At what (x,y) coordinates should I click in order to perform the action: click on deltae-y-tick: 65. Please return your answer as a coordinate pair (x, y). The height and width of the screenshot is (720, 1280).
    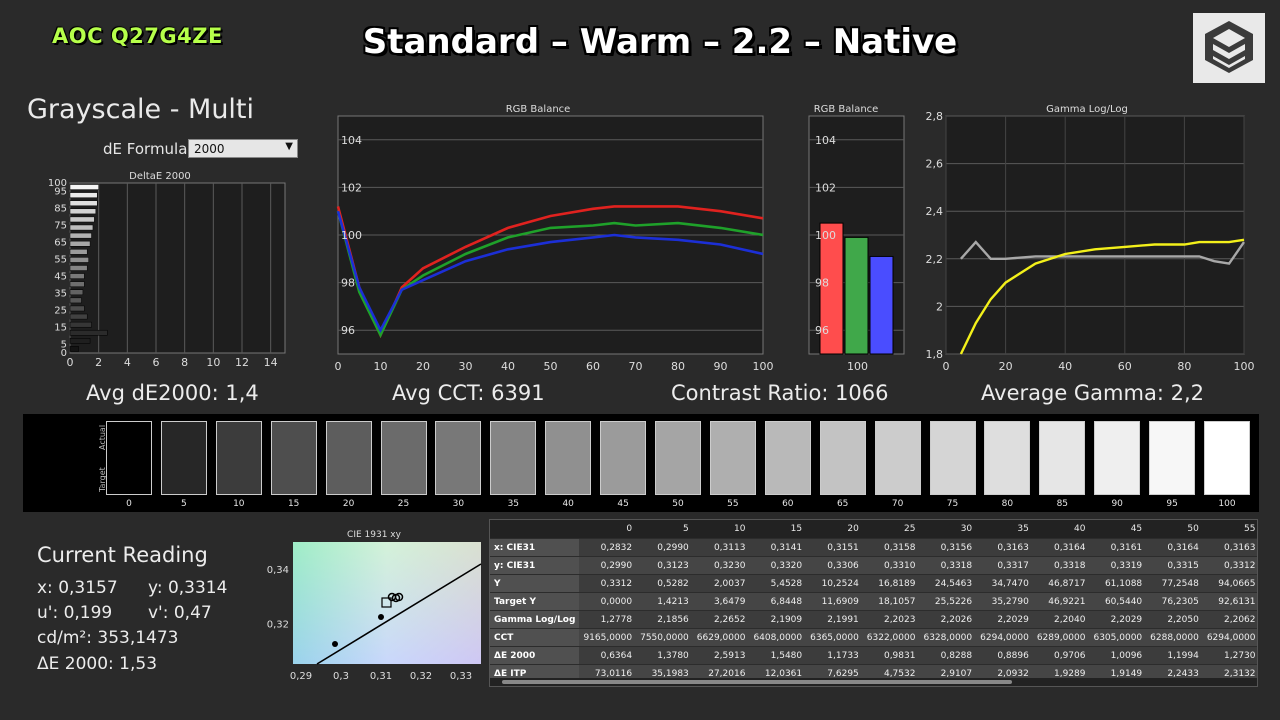
    Looking at the image, I should click on (60, 243).